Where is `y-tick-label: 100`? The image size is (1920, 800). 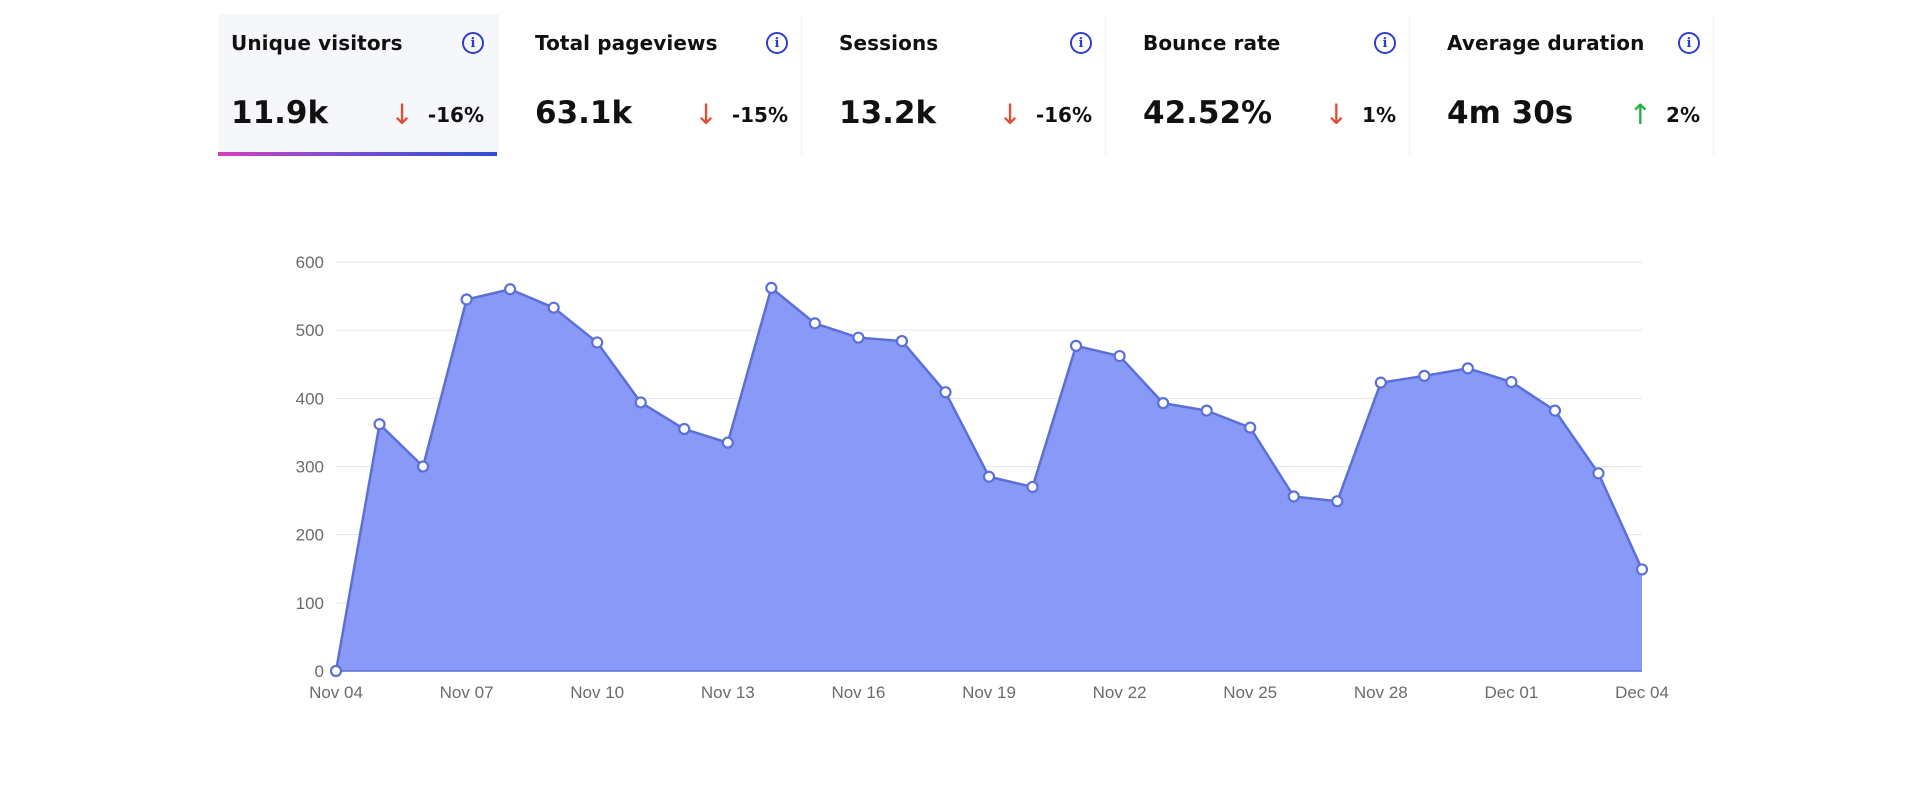 y-tick-label: 100 is located at coordinates (310, 603).